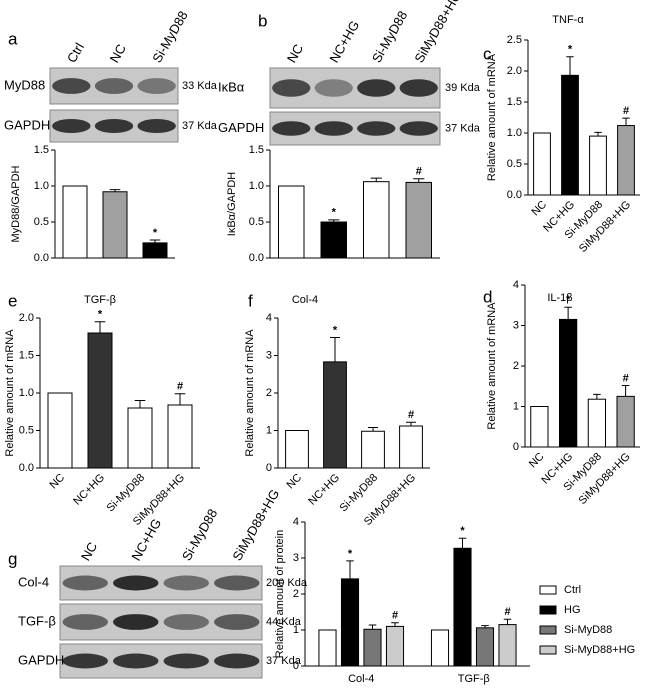 The height and width of the screenshot is (689, 656). What do you see at coordinates (231, 86) in the screenshot?
I see `protein-label: IκBα` at bounding box center [231, 86].